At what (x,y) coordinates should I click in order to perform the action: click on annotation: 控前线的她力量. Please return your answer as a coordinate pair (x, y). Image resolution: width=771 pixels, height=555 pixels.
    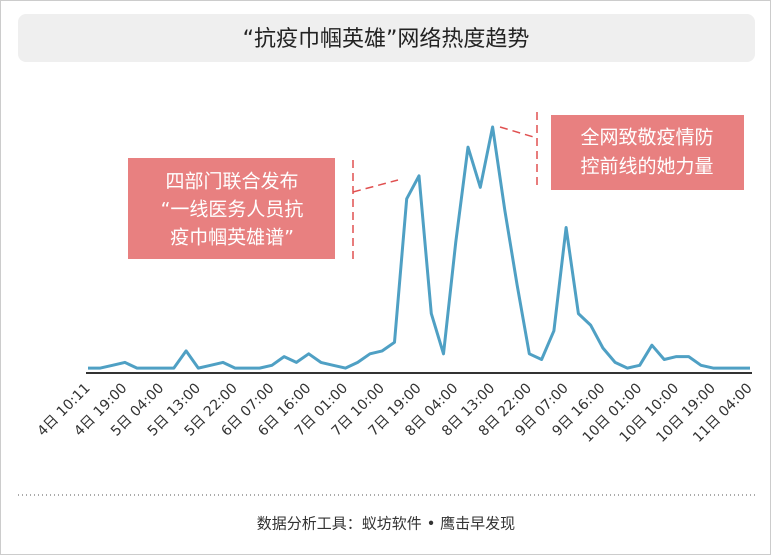
    Looking at the image, I should click on (646, 167).